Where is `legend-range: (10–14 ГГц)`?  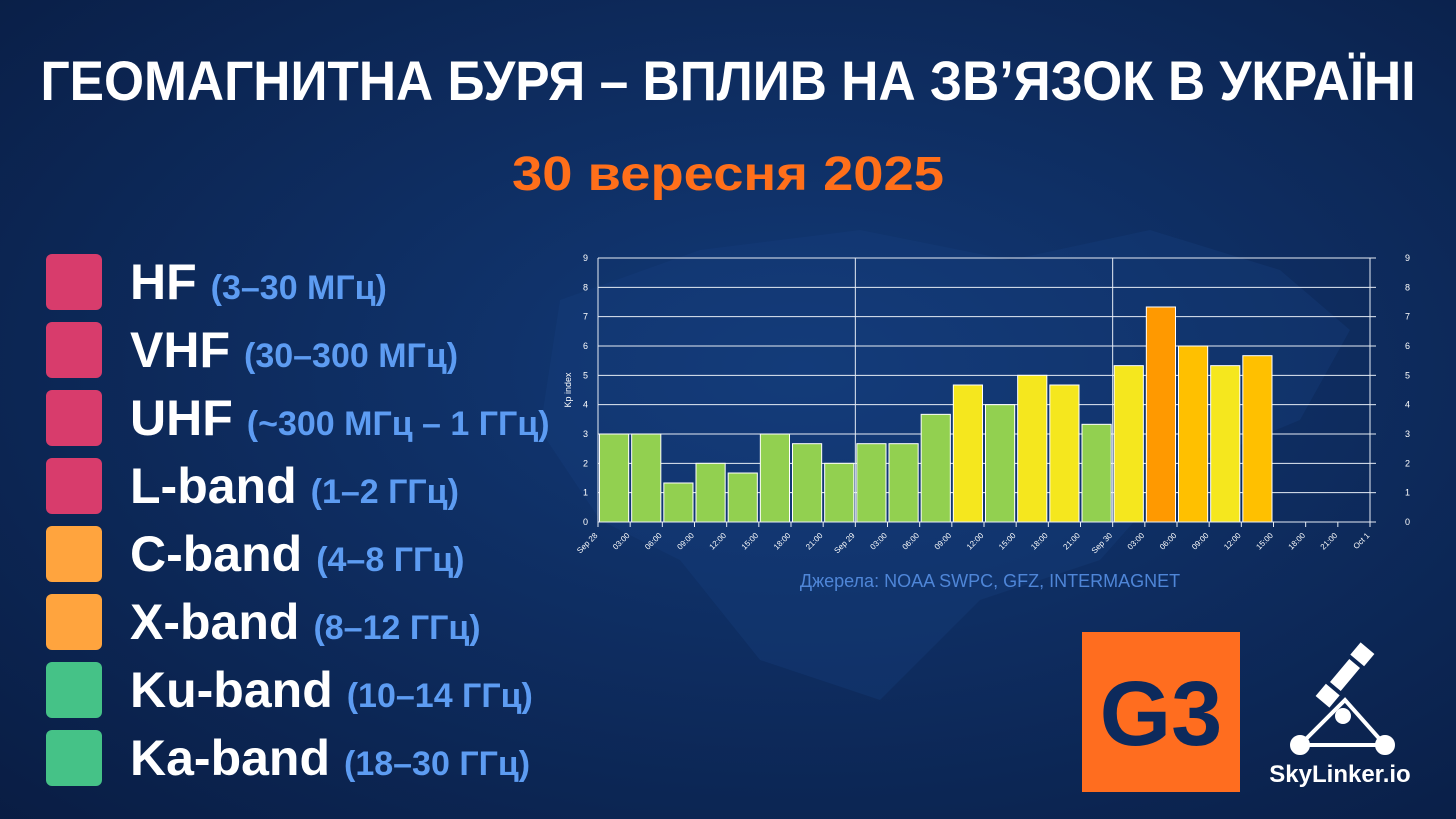 legend-range: (10–14 ГГц) is located at coordinates (440, 696).